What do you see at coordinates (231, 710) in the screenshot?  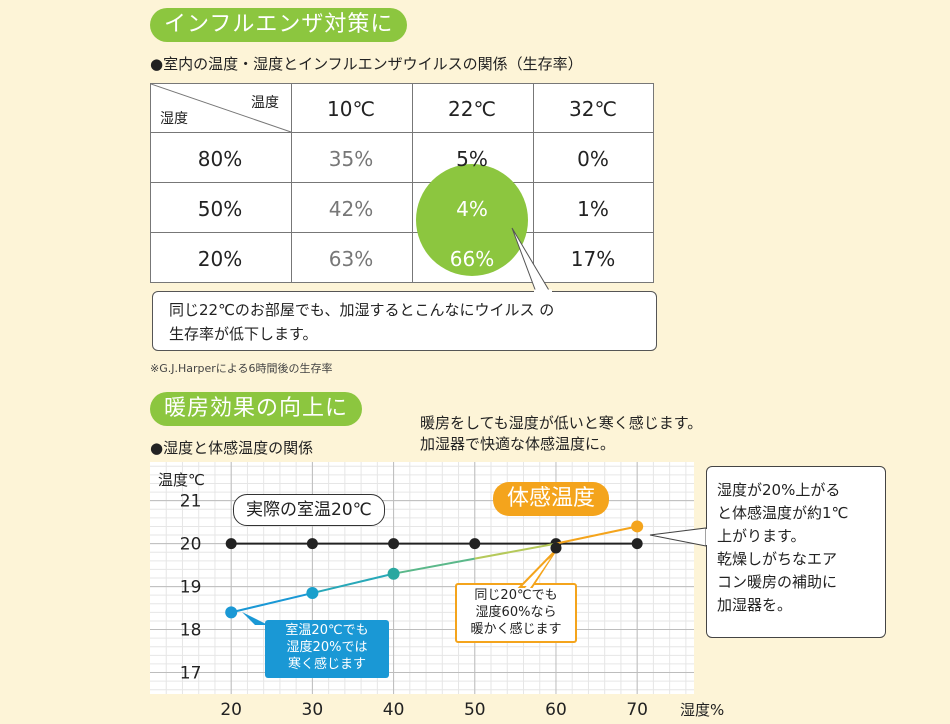 I see `x-tick-label: 20` at bounding box center [231, 710].